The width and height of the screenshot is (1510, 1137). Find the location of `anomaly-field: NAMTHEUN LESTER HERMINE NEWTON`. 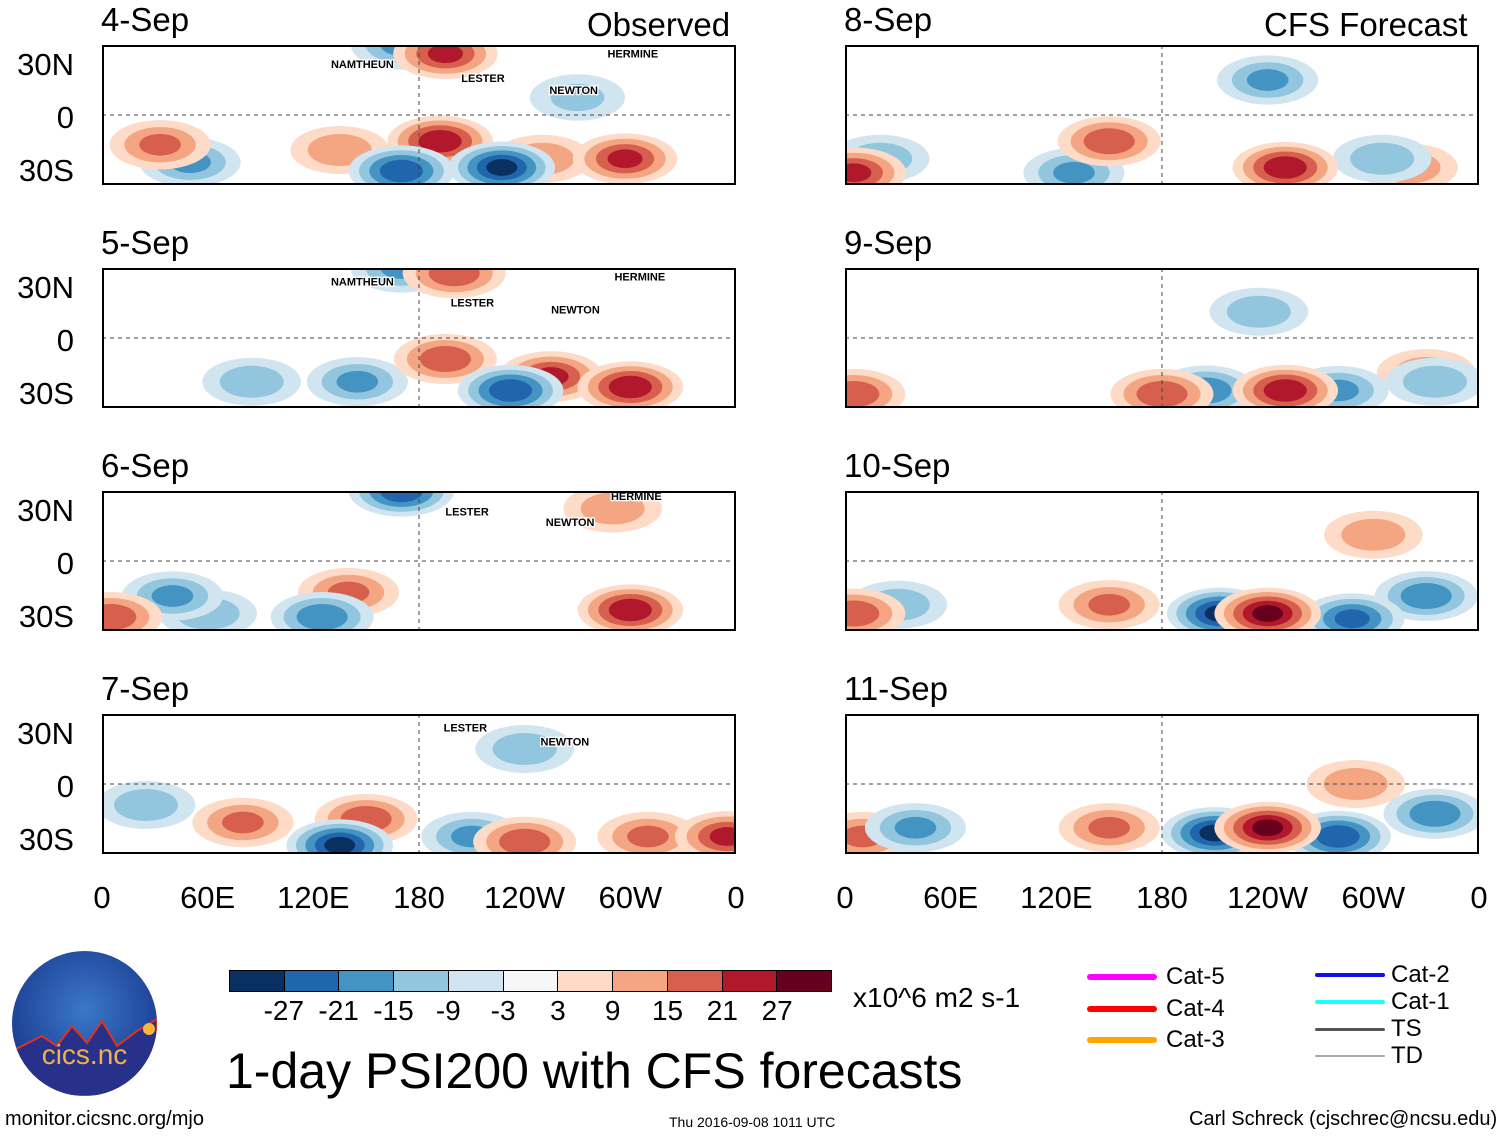

anomaly-field: NAMTHEUN LESTER HERMINE NEWTON is located at coordinates (419, 338).